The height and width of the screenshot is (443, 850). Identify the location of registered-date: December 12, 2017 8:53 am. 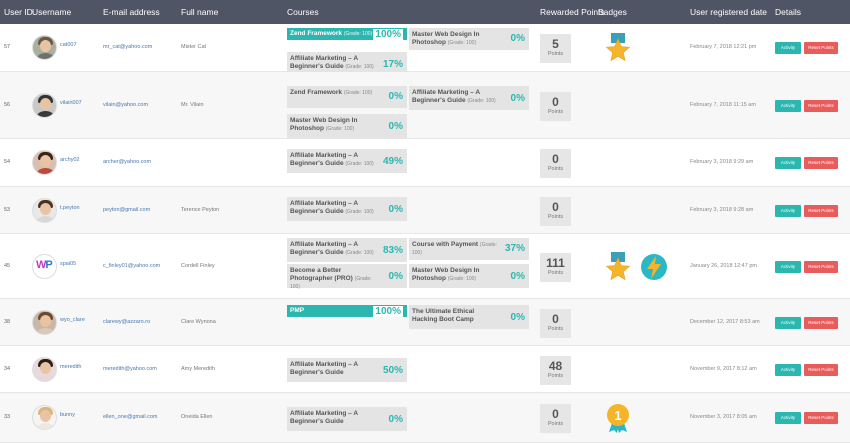
(725, 322).